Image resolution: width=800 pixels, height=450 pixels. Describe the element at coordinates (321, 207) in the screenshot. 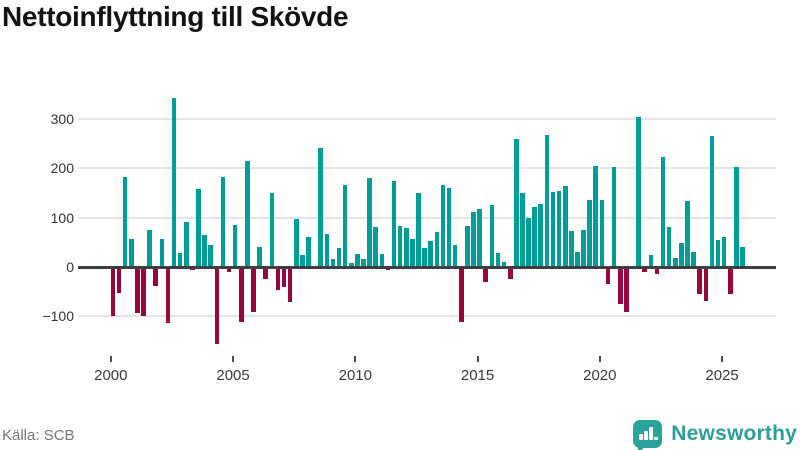

I see `bar-2008-q3` at that location.